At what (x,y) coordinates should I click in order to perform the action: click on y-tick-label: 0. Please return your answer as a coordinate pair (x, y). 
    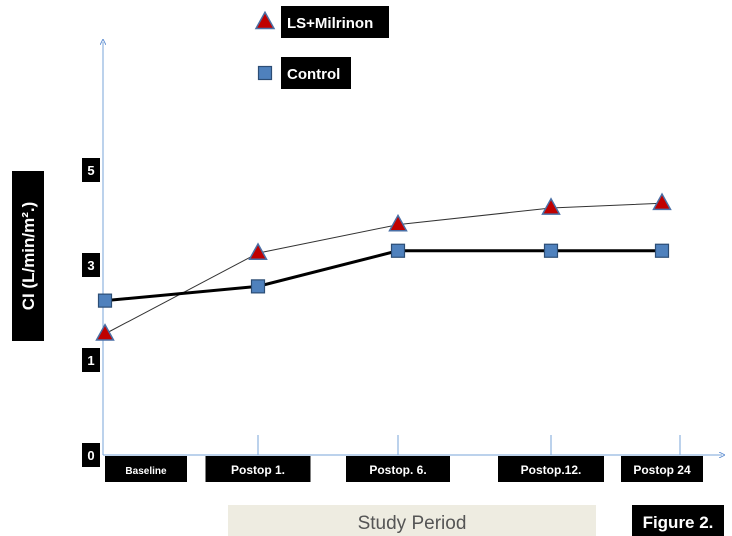
    Looking at the image, I should click on (91, 455).